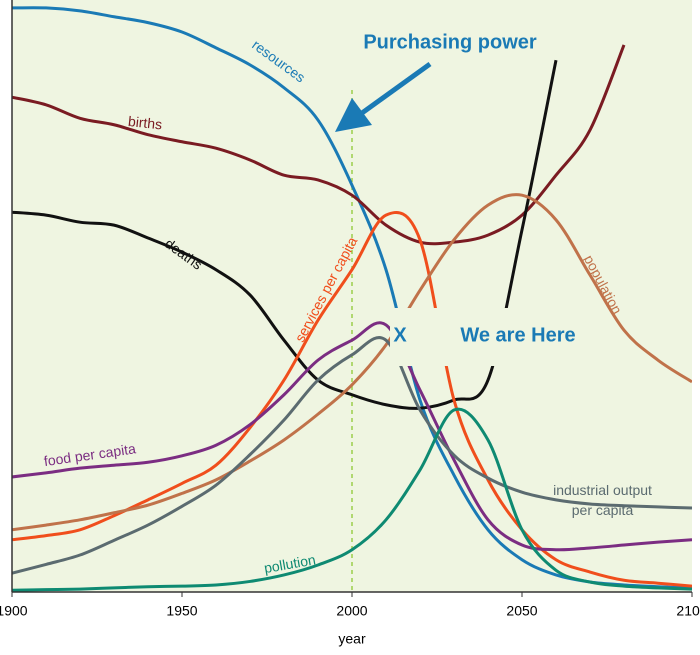 The image size is (700, 655). I want to click on annotation-arrowhead, so click(353, 115).